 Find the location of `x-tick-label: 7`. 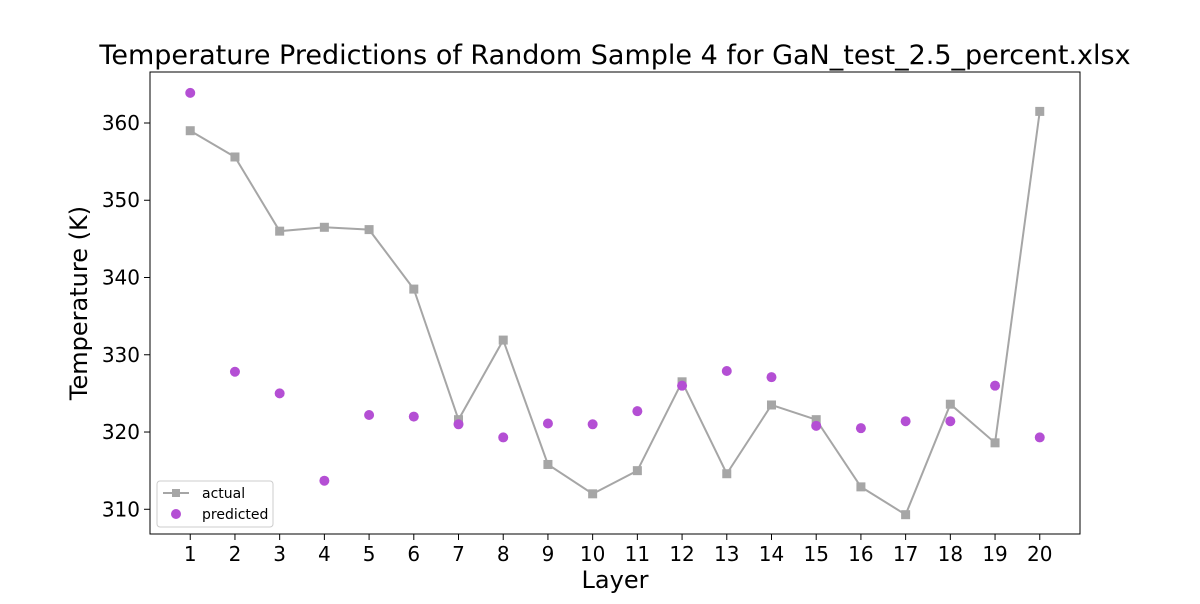

x-tick-label: 7 is located at coordinates (458, 554).